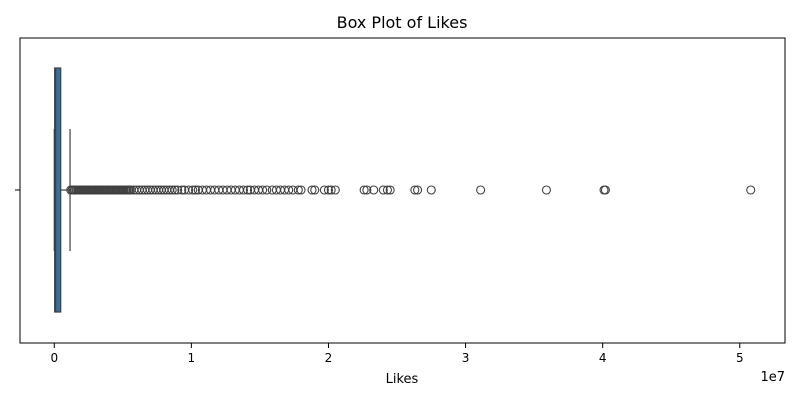  Describe the element at coordinates (402, 379) in the screenshot. I see `x-axis-label: Likes` at that location.